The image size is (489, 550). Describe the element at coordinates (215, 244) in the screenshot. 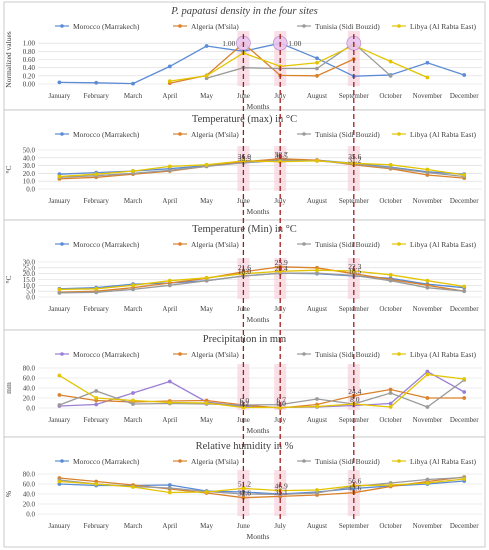

I see `legend-label: Algeria (M'sila)` at that location.